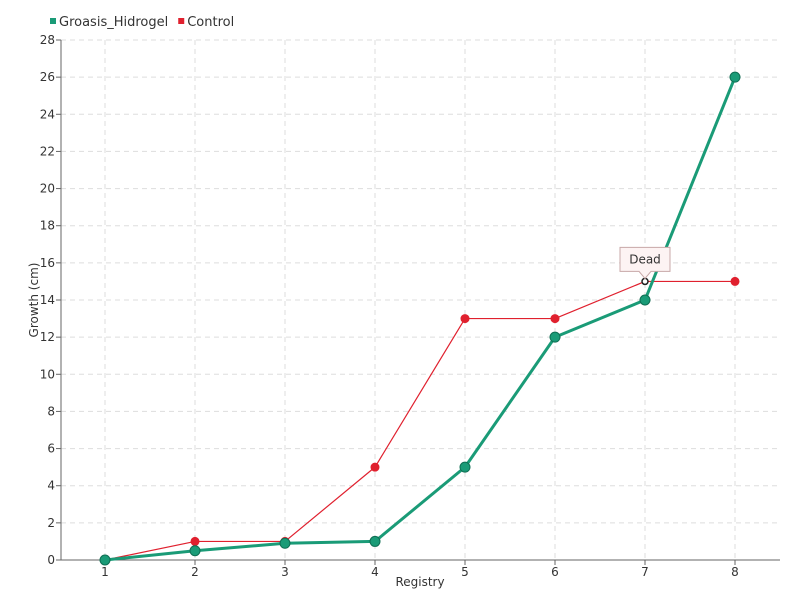  I want to click on y-tick-label: 24, so click(47, 114).